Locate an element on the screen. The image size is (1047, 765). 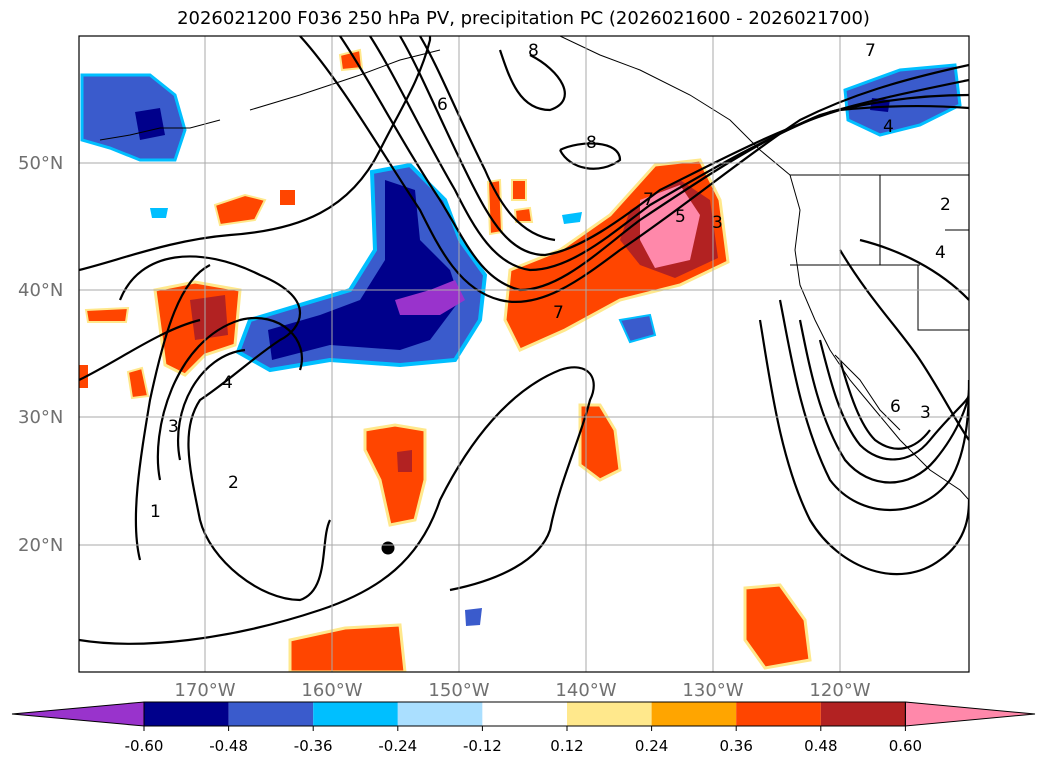
aleutian-islands is located at coordinates (160, 130).